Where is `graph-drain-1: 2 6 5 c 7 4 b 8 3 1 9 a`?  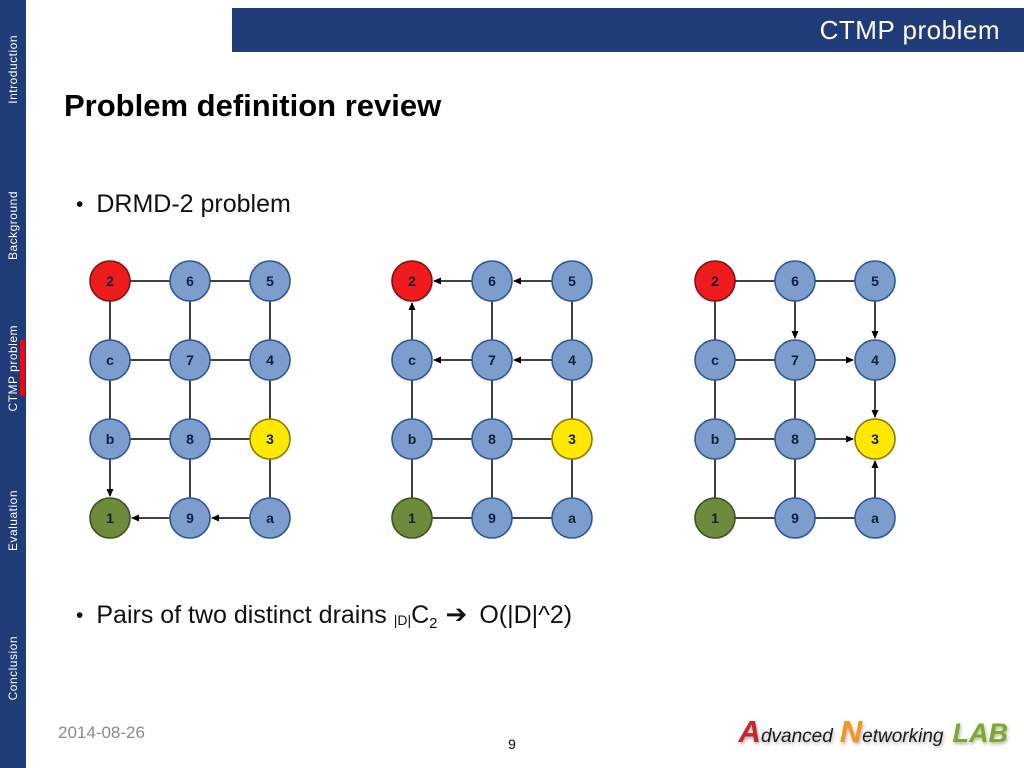 graph-drain-1: 2 6 5 c 7 4 b 8 3 1 9 a is located at coordinates (190, 399).